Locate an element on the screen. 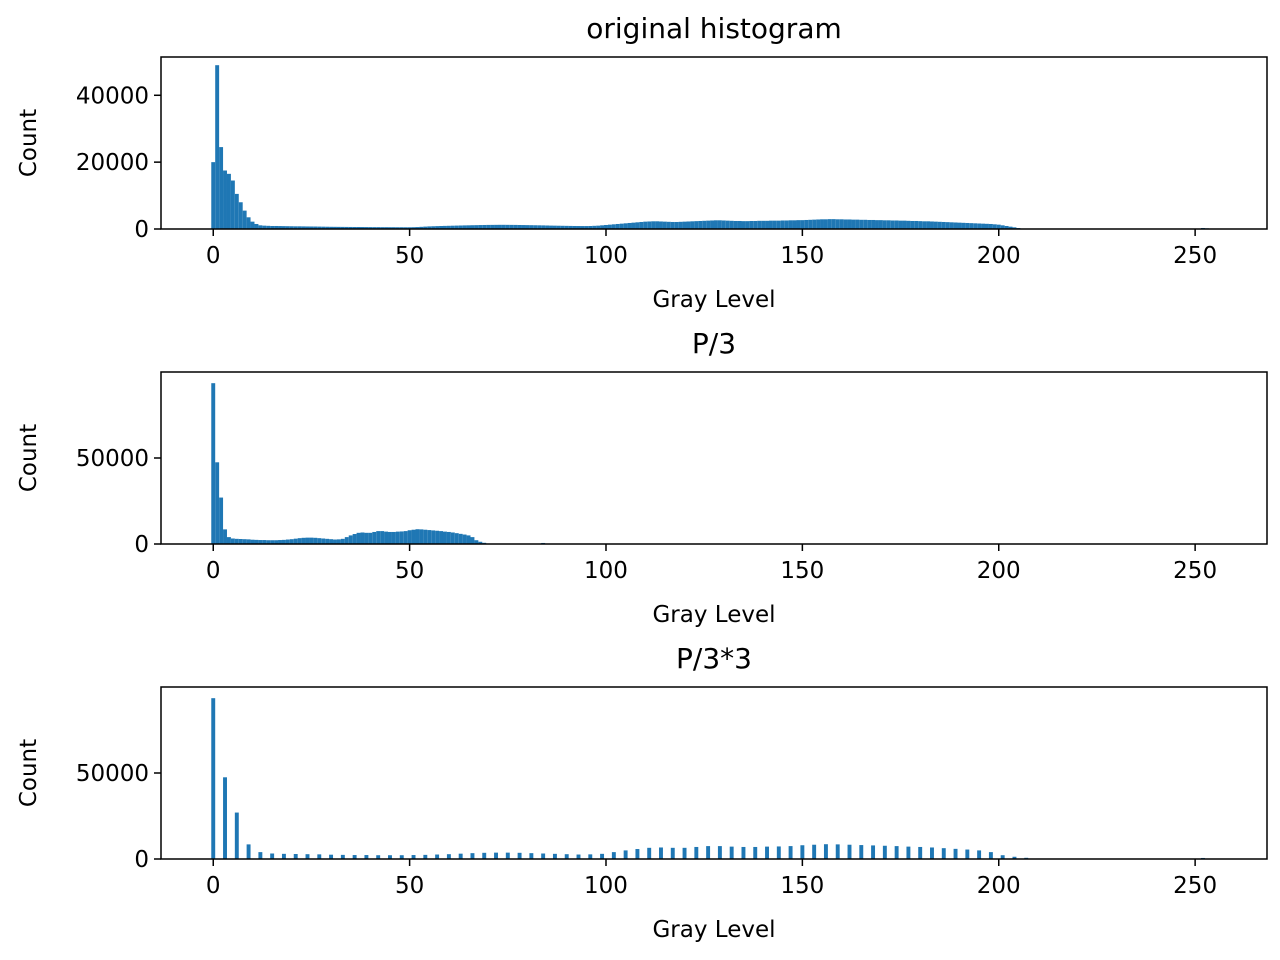 The width and height of the screenshot is (1280, 960). x-tick-label: 100 is located at coordinates (606, 886).